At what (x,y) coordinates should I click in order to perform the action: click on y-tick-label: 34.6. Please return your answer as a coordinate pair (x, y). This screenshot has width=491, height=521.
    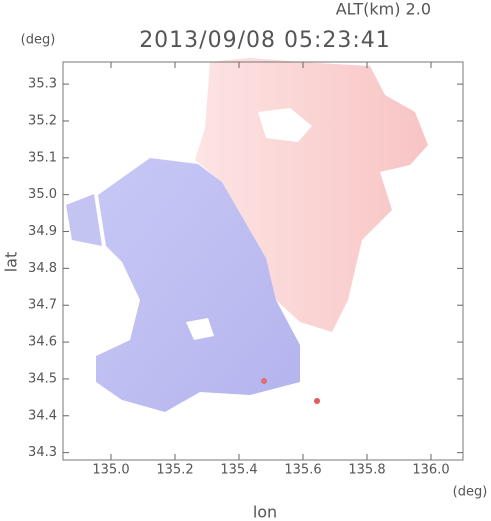
    Looking at the image, I should click on (42, 342).